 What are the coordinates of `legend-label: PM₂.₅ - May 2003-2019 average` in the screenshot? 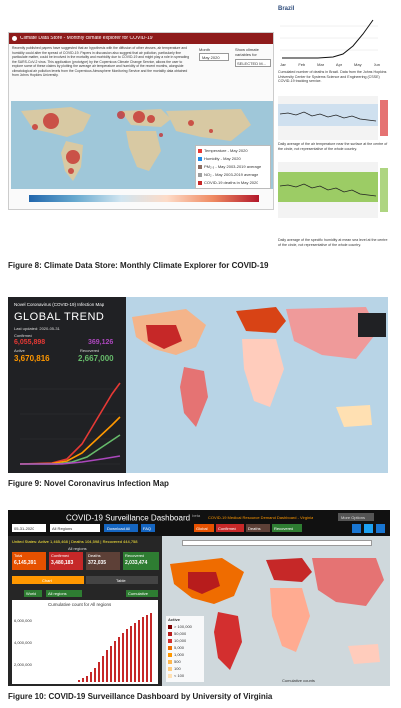 It's located at (233, 166).